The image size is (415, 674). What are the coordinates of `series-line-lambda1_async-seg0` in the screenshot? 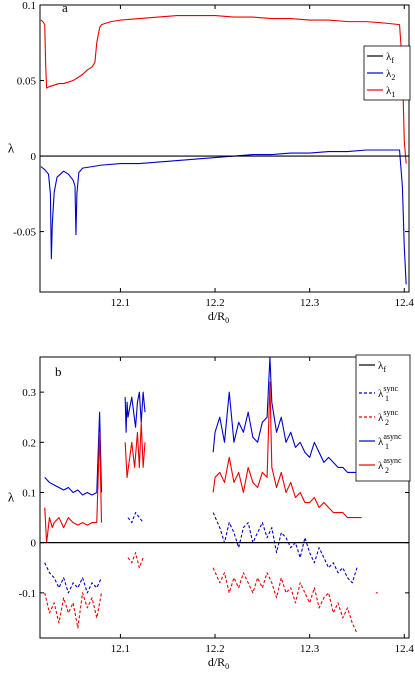 It's located at (73, 453).